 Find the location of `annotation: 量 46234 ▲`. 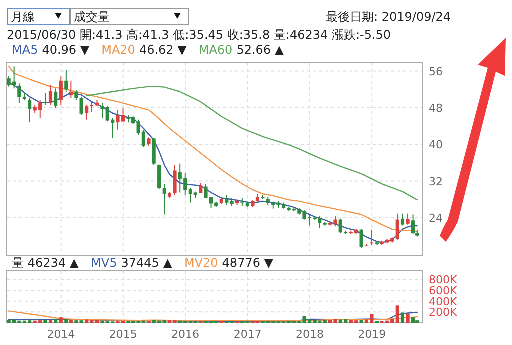

annotation: 量 46234 ▲ is located at coordinates (46, 263).